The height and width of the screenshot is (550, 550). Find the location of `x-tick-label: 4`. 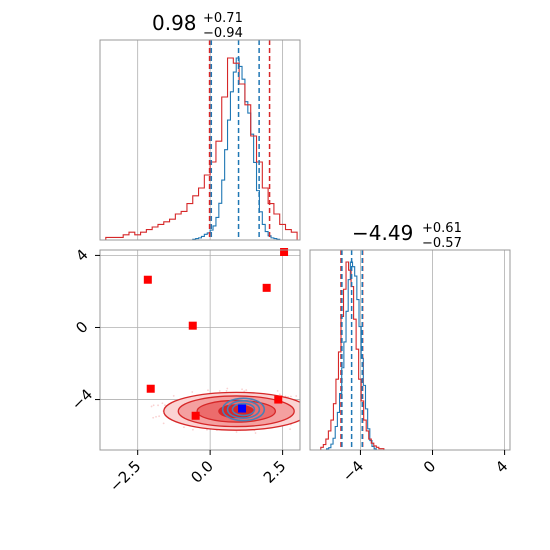

x-tick-label: 4 is located at coordinates (501, 466).